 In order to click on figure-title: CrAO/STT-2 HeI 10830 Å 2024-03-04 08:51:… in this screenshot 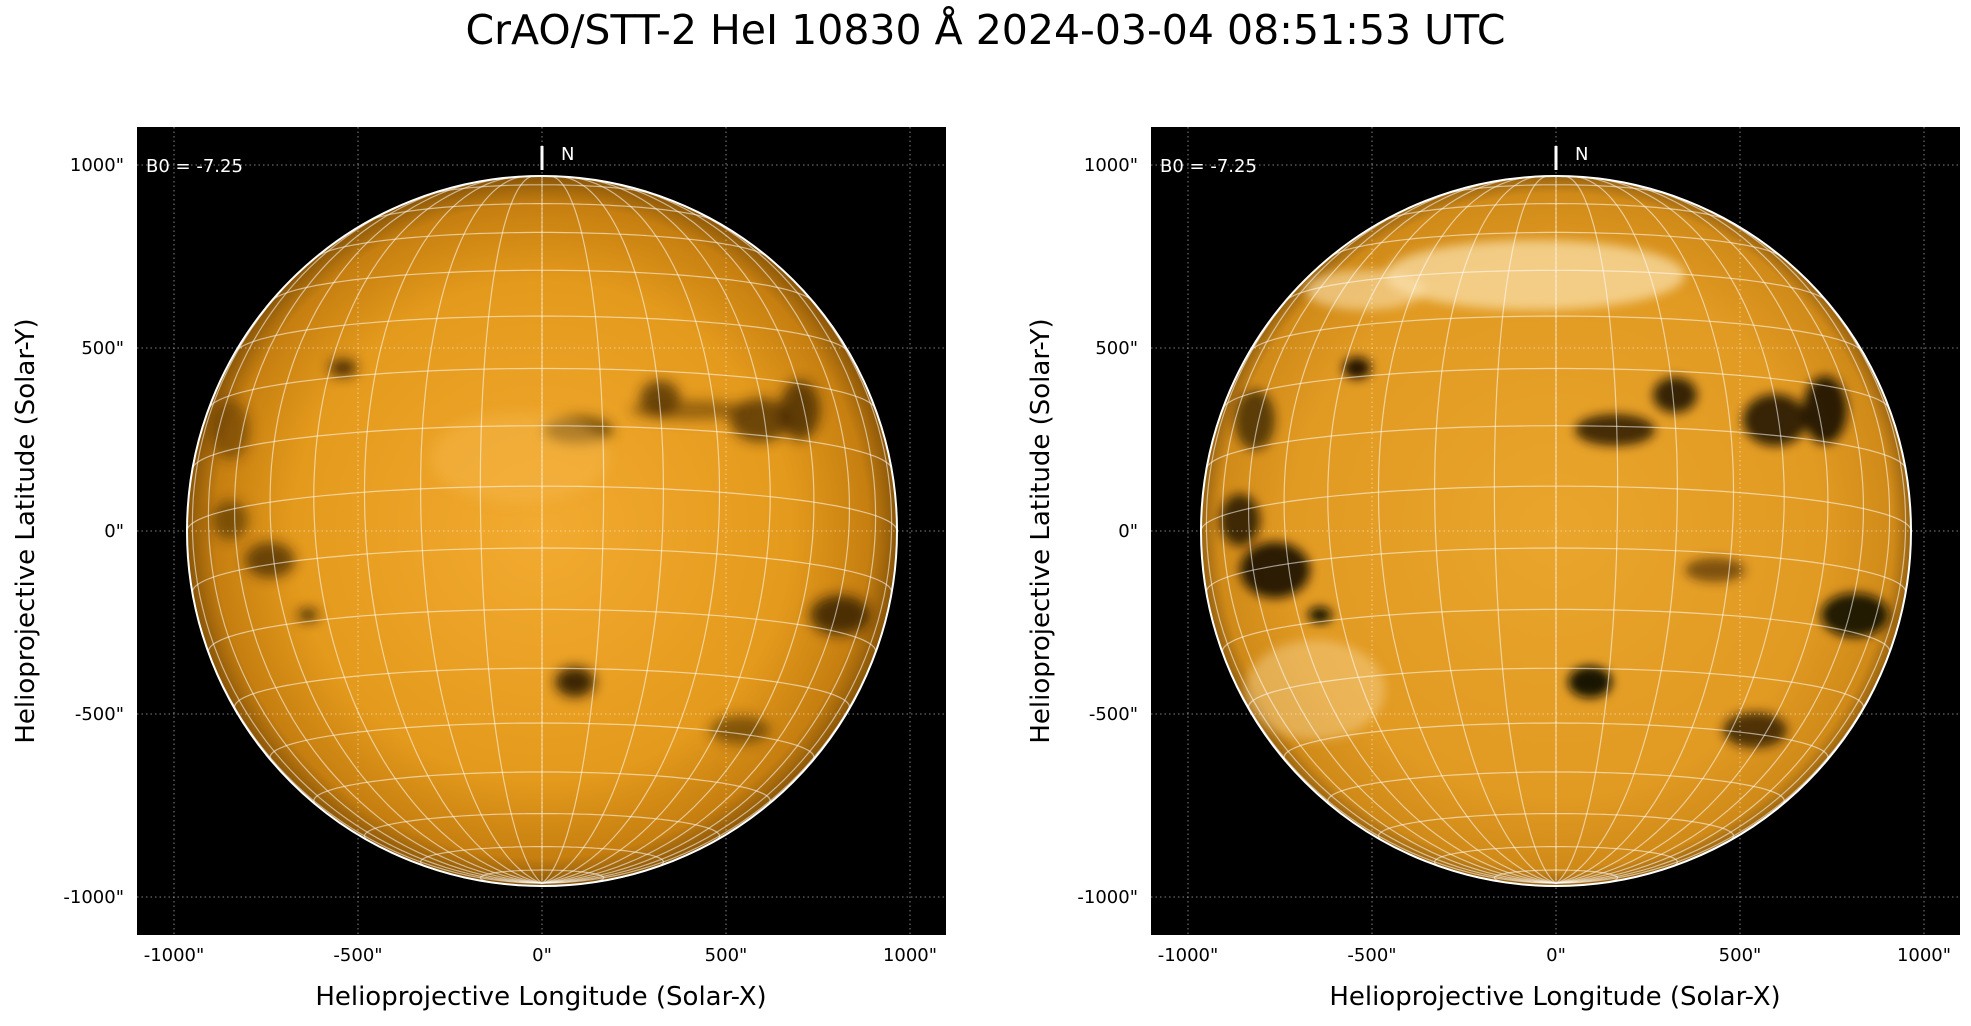, I will do `click(985, 30)`.